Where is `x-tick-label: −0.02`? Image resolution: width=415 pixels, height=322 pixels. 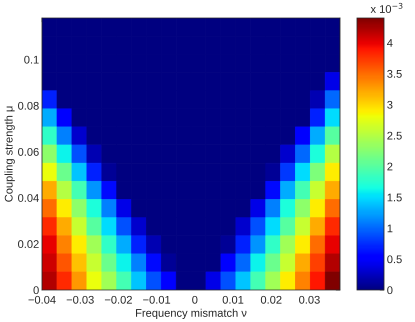 x-tick-label: −0.02 is located at coordinates (118, 300).